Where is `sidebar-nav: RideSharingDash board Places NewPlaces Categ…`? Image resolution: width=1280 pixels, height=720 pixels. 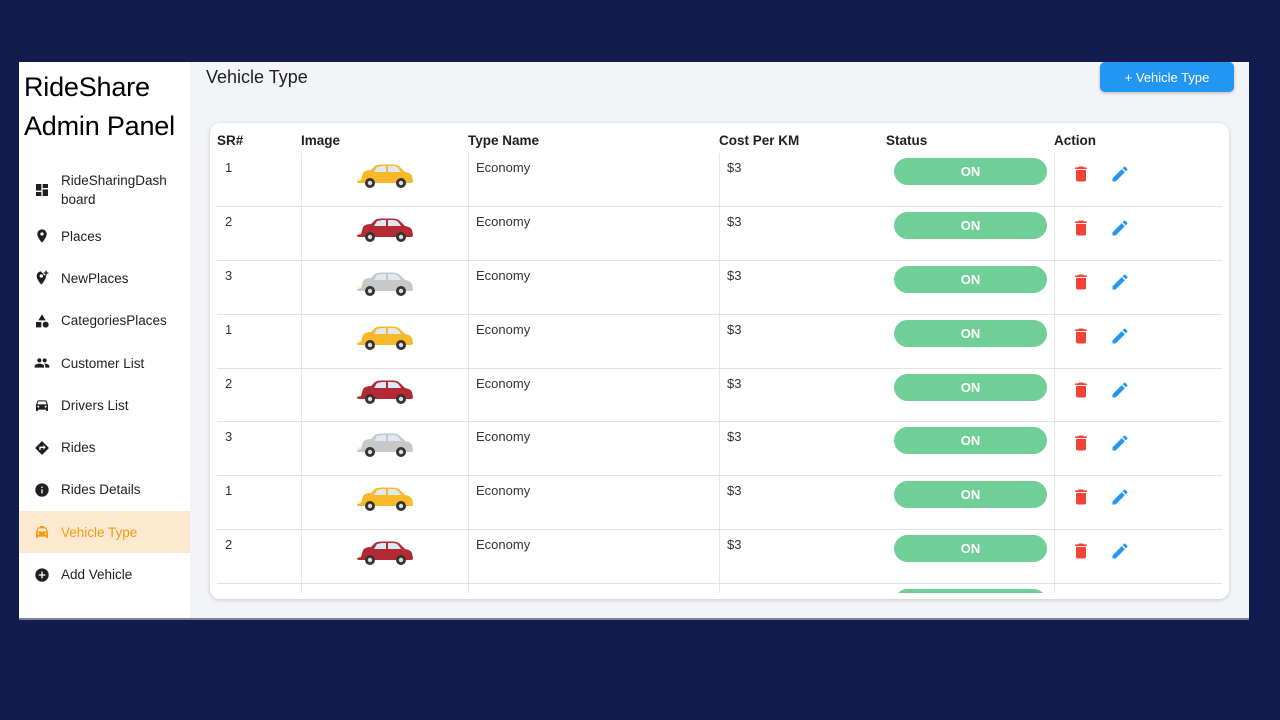 sidebar-nav: RideSharingDash board Places NewPlaces Categ… is located at coordinates (104, 380).